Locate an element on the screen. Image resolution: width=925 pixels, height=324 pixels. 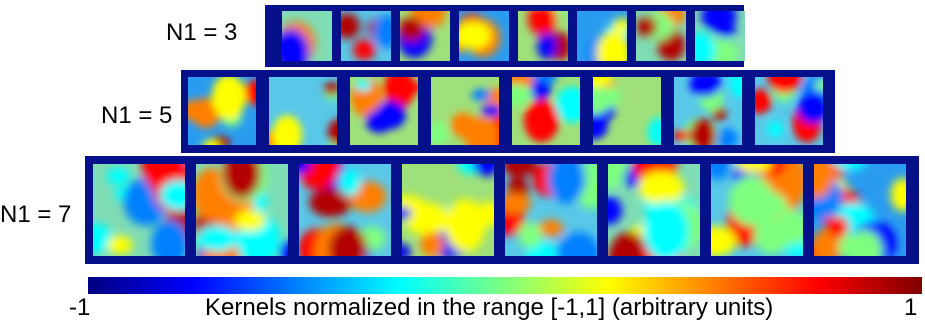
colorbar is located at coordinates (505, 285).